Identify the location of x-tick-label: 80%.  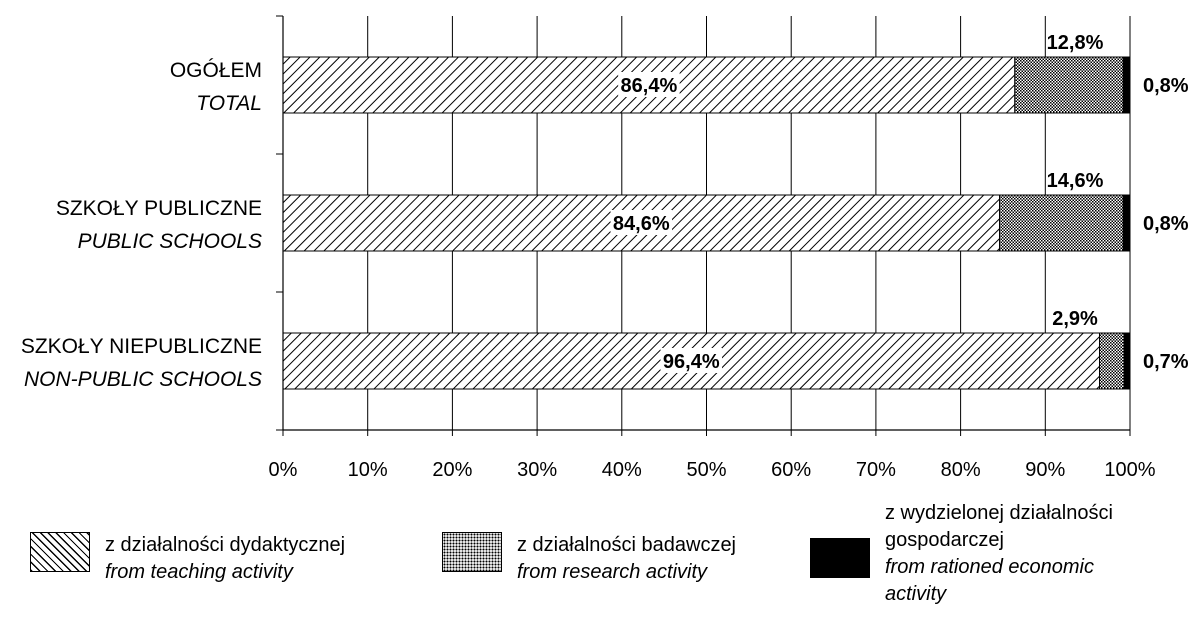
(961, 470).